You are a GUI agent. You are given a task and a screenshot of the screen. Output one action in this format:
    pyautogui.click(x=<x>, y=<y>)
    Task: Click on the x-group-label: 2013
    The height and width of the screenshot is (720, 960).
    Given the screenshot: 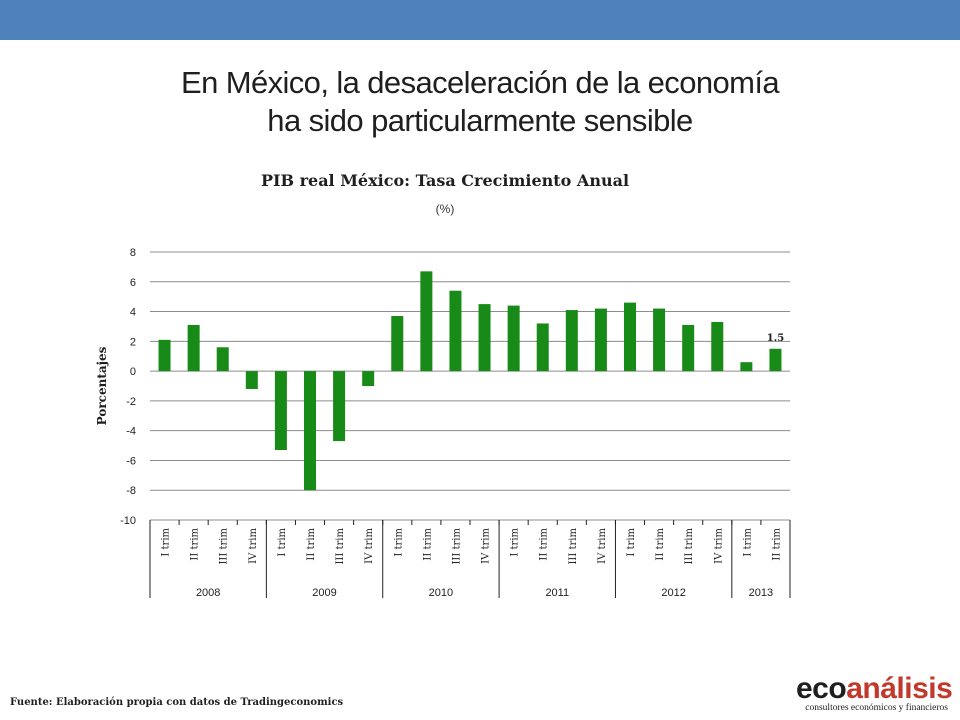 What is the action you would take?
    pyautogui.click(x=761, y=593)
    